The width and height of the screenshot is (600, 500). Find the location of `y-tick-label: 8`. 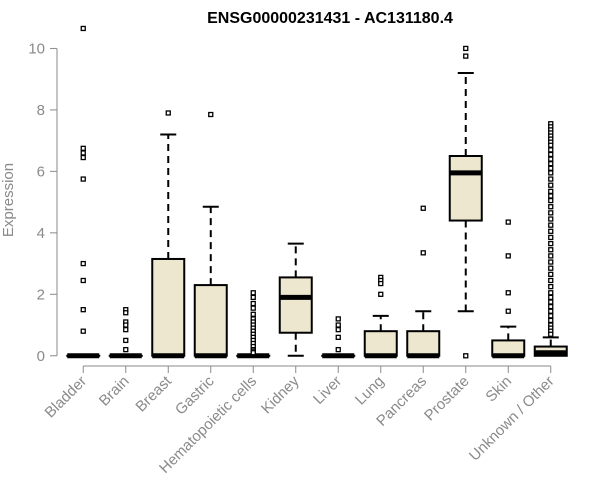

y-tick-label: 8 is located at coordinates (41, 110).